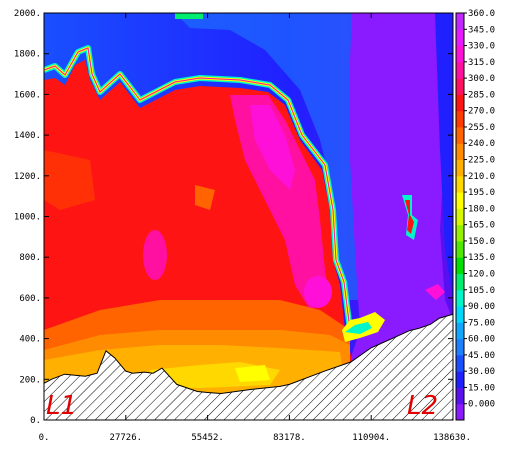  What do you see at coordinates (481, 193) in the screenshot?
I see `colorbar-label: 195.0` at bounding box center [481, 193].